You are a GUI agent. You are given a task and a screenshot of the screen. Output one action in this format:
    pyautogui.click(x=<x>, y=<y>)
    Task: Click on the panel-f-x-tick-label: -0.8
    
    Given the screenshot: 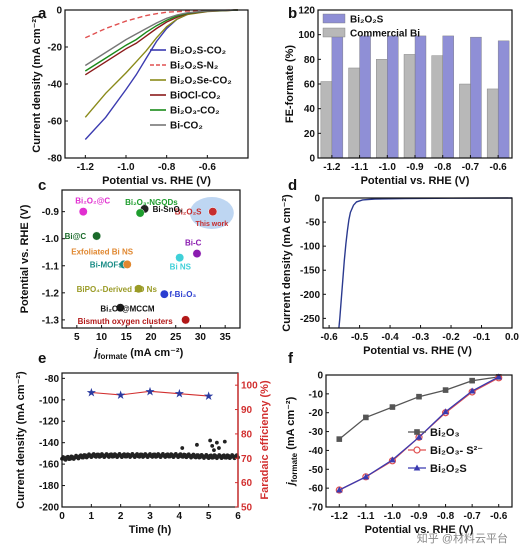 What is the action you would take?
    pyautogui.click(x=446, y=516)
    